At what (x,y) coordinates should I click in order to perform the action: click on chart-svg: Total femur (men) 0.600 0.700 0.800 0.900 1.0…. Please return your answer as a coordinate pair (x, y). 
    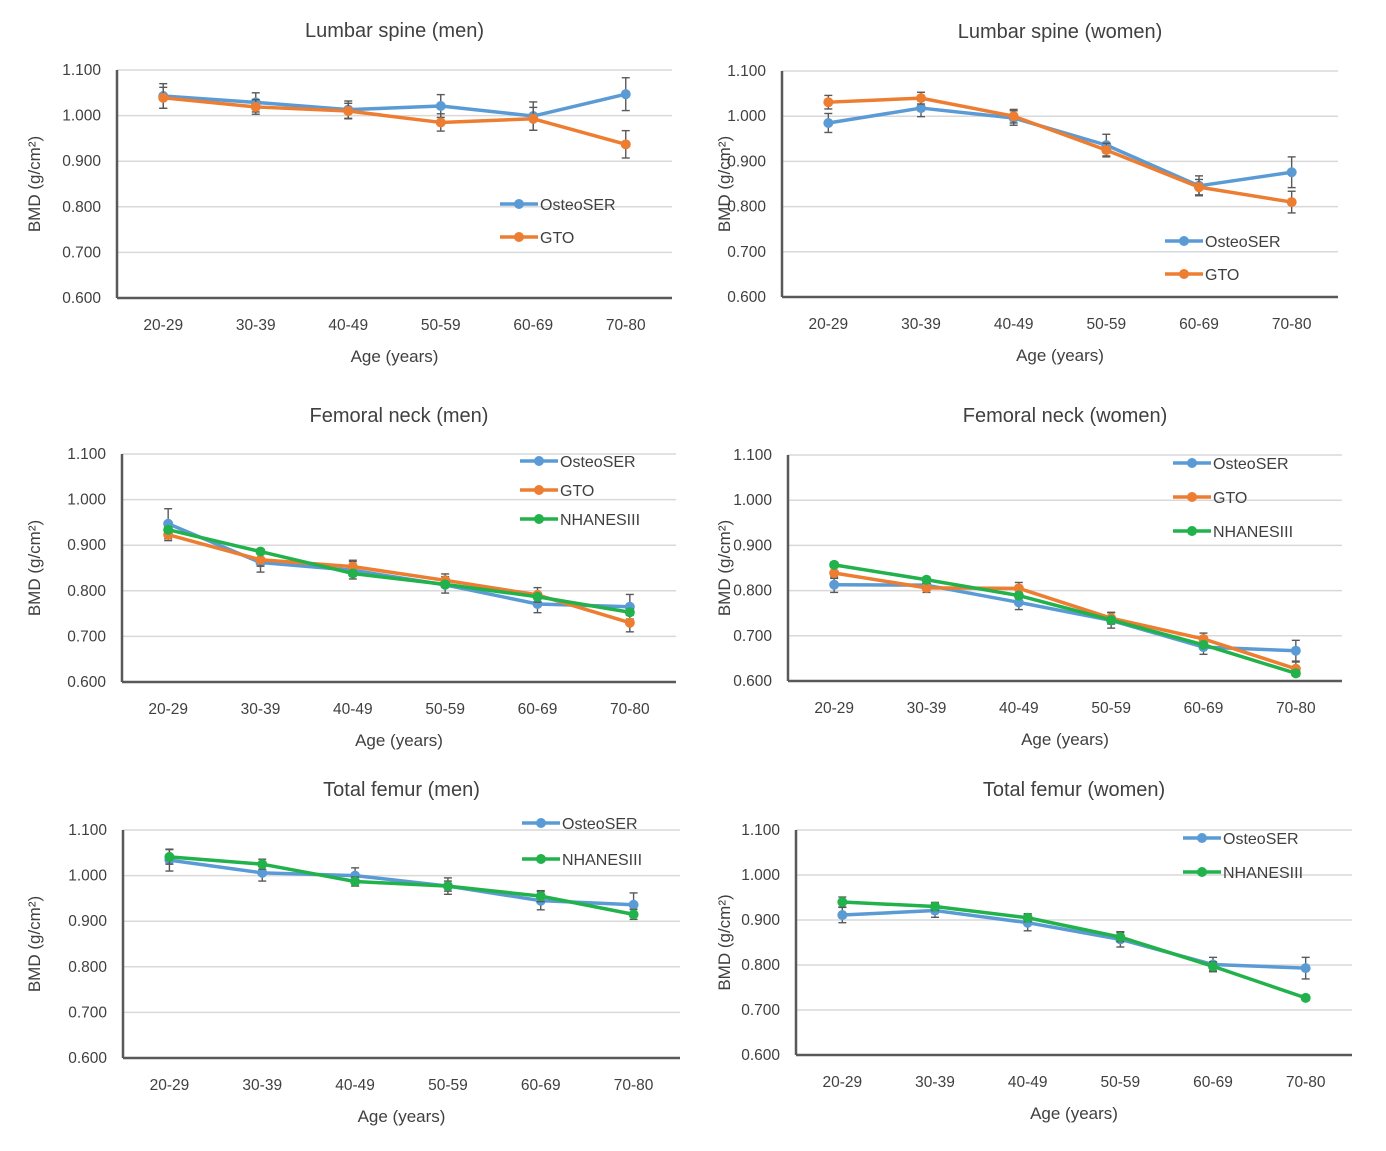
    Looking at the image, I should click on (352, 952).